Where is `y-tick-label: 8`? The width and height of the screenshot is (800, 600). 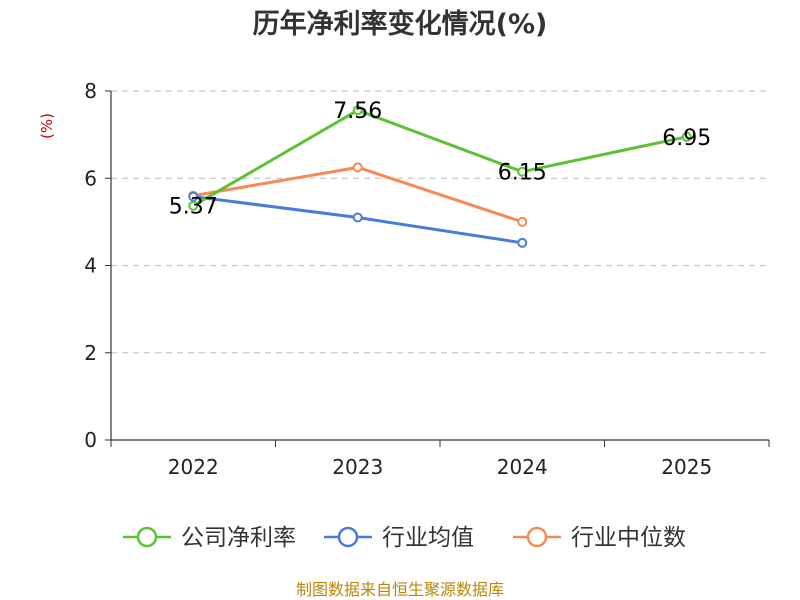
y-tick-label: 8 is located at coordinates (90, 91).